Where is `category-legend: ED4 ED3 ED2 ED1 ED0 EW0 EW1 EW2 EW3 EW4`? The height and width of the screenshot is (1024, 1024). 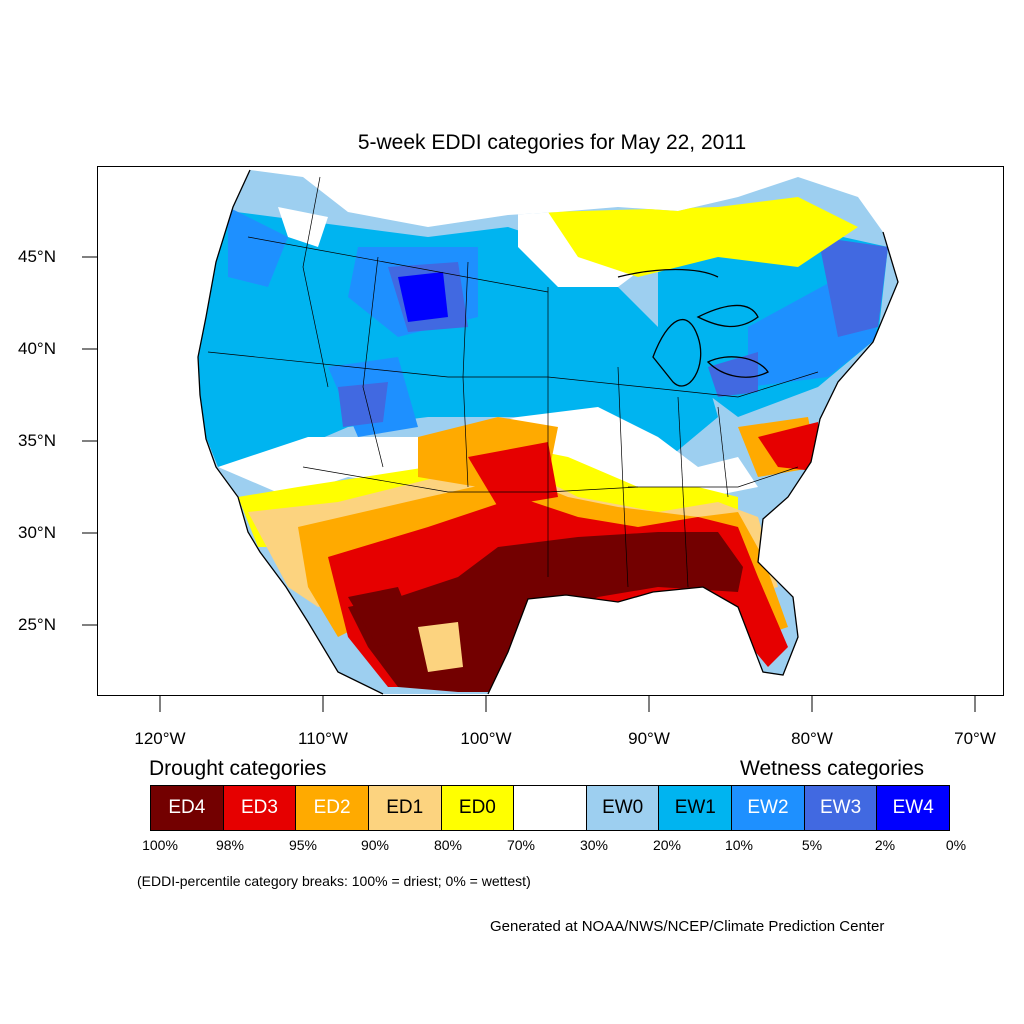
category-legend: ED4 ED3 ED2 ED1 ED0 EW0 EW1 EW2 EW3 EW4 is located at coordinates (550, 808).